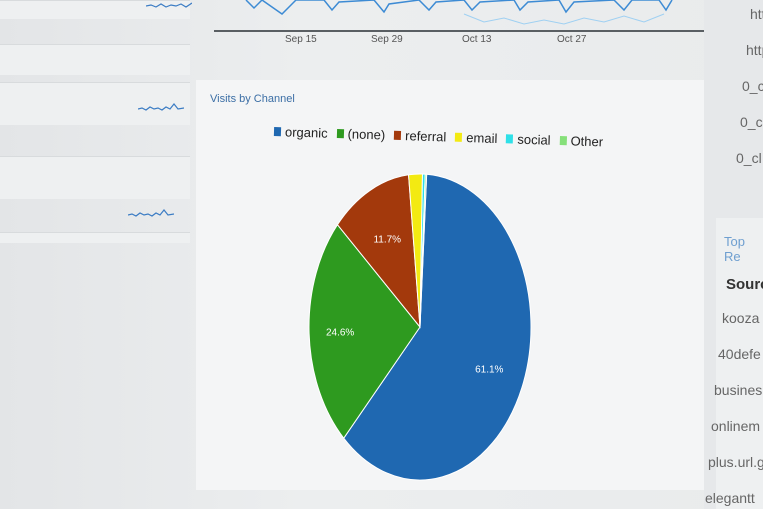 The image size is (763, 509). What do you see at coordinates (756, 14) in the screenshot?
I see `right-row-1: htt` at bounding box center [756, 14].